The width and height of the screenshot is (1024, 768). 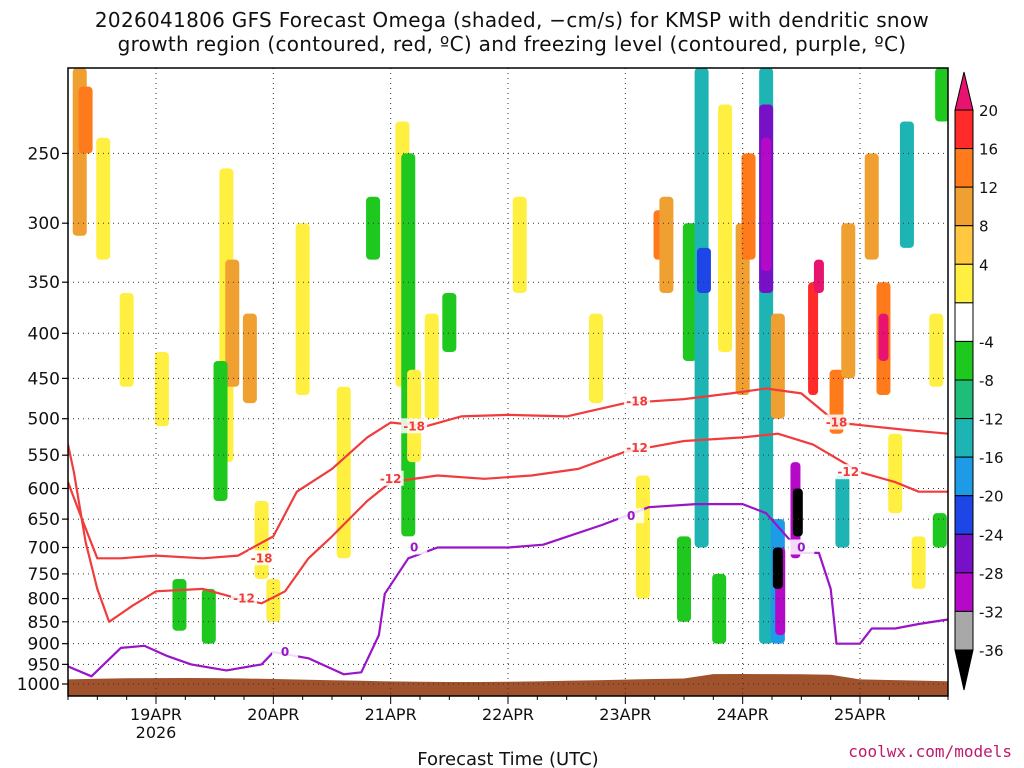 What do you see at coordinates (44, 600) in the screenshot?
I see `y-tick-label: 800` at bounding box center [44, 600].